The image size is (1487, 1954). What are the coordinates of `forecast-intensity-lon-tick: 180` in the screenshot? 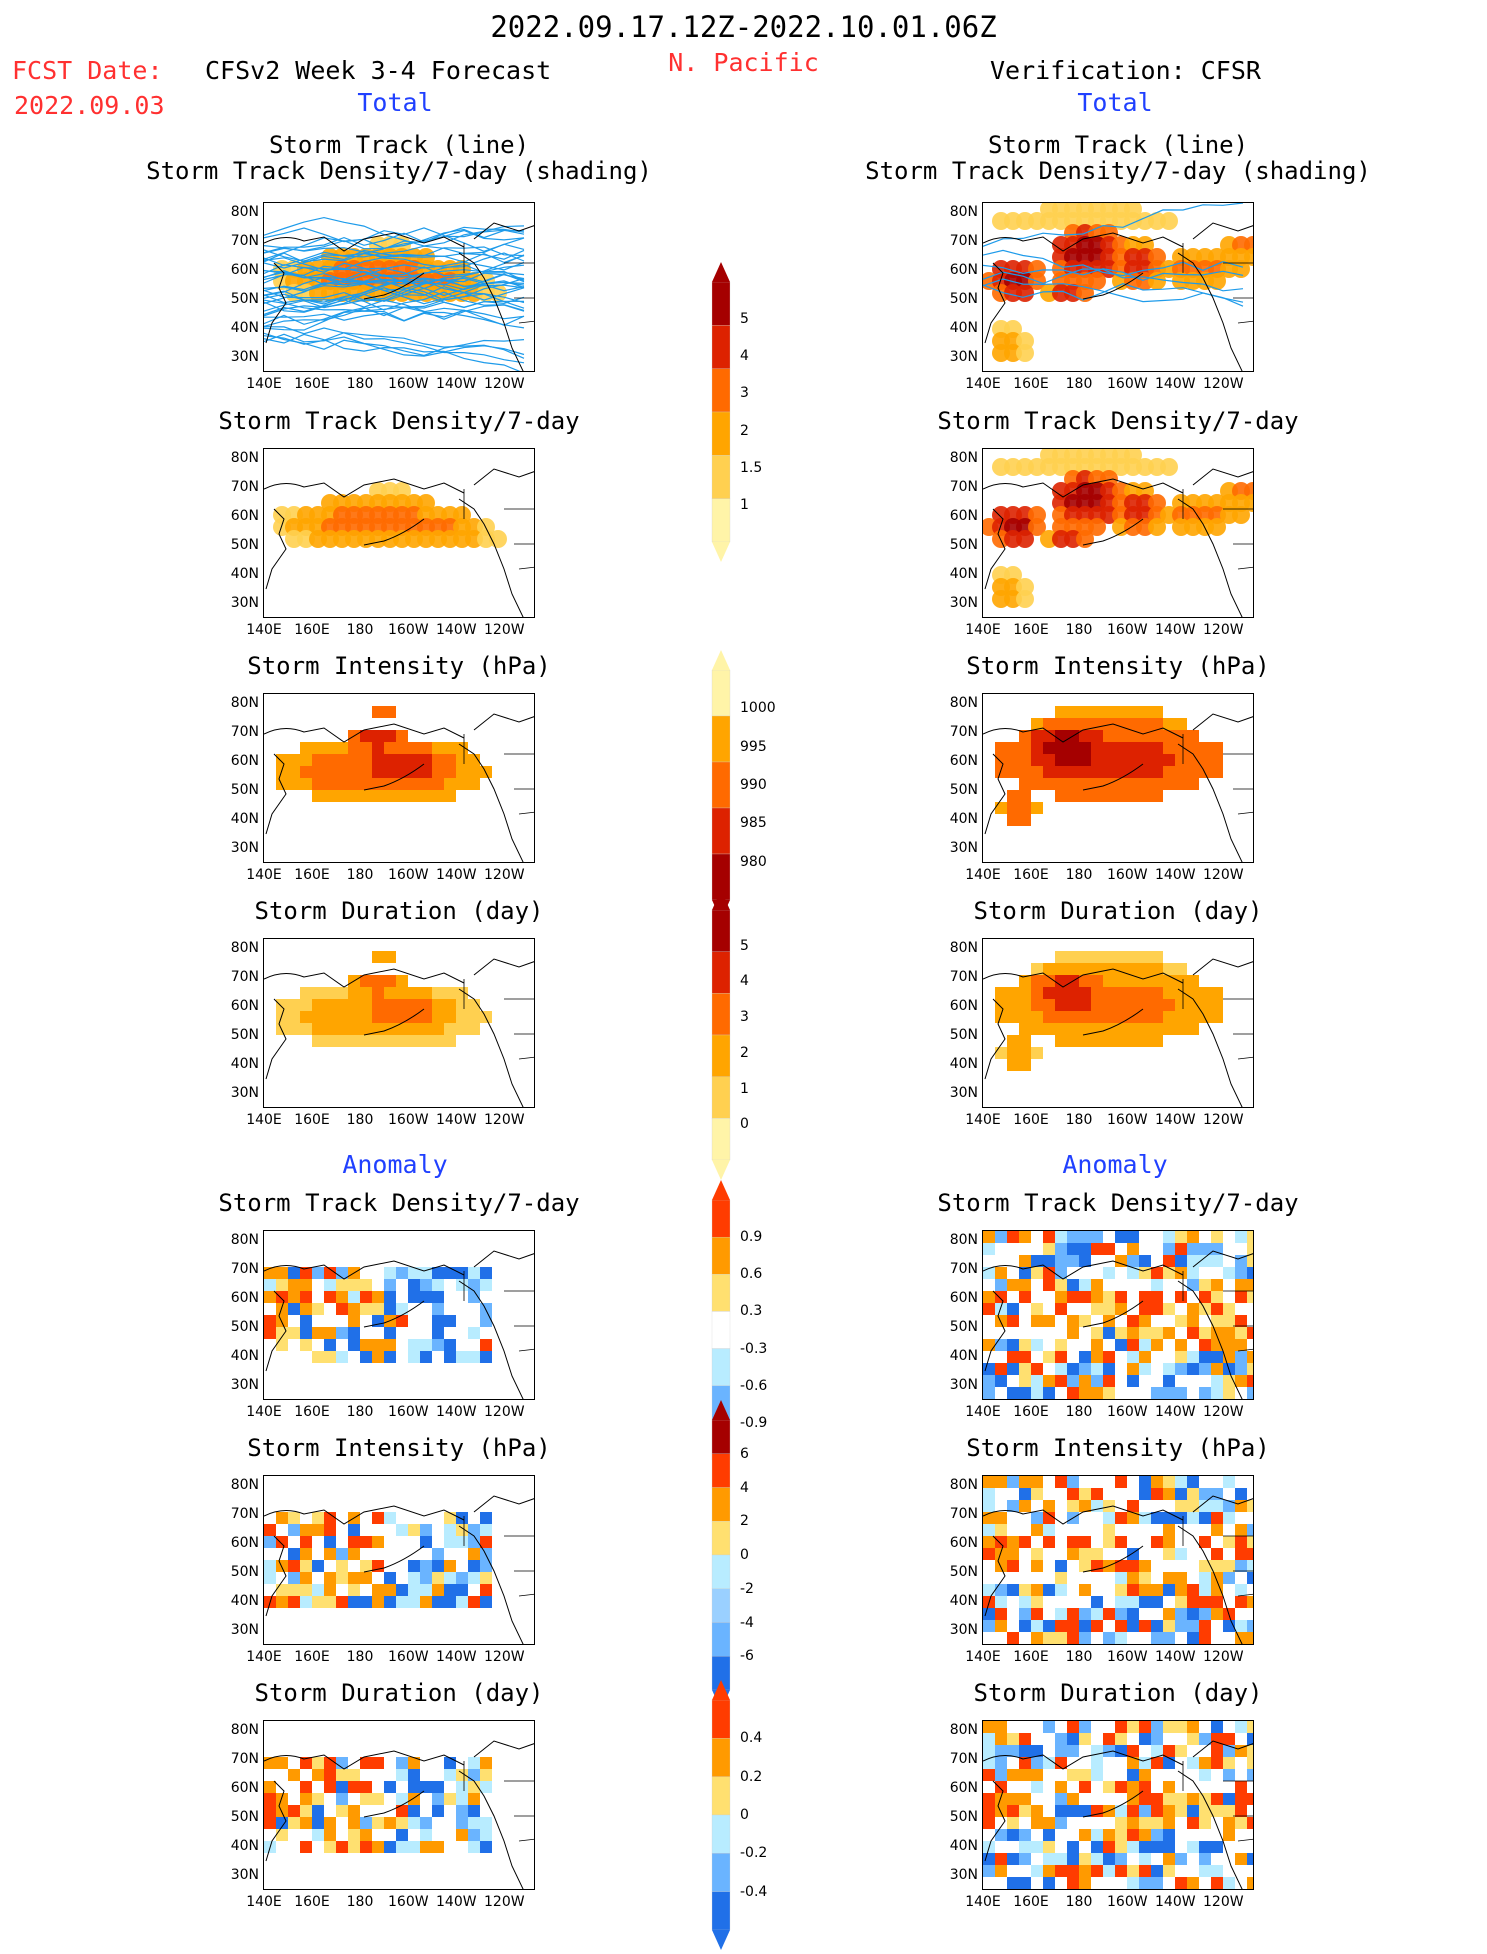 It's located at (360, 875).